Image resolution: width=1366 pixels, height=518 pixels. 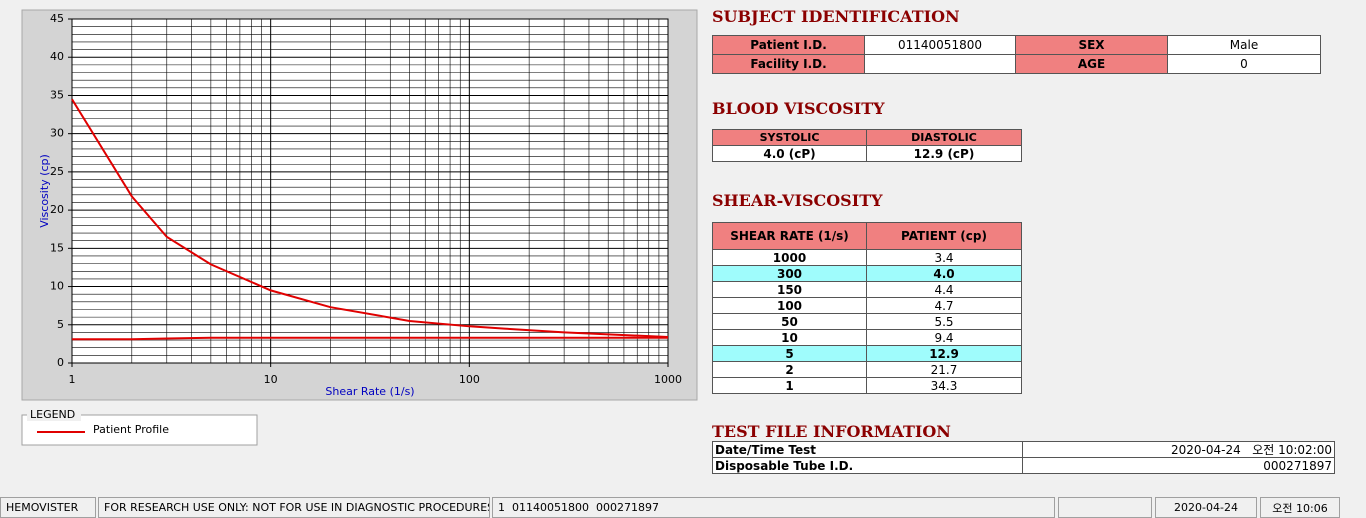 What do you see at coordinates (789, 273) in the screenshot?
I see `shear-rate: 300` at bounding box center [789, 273].